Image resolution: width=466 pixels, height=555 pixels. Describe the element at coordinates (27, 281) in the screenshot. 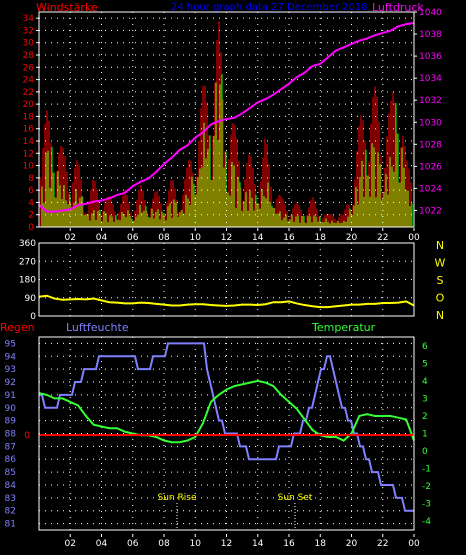

I see `direction-y-tick-label: 180` at that location.